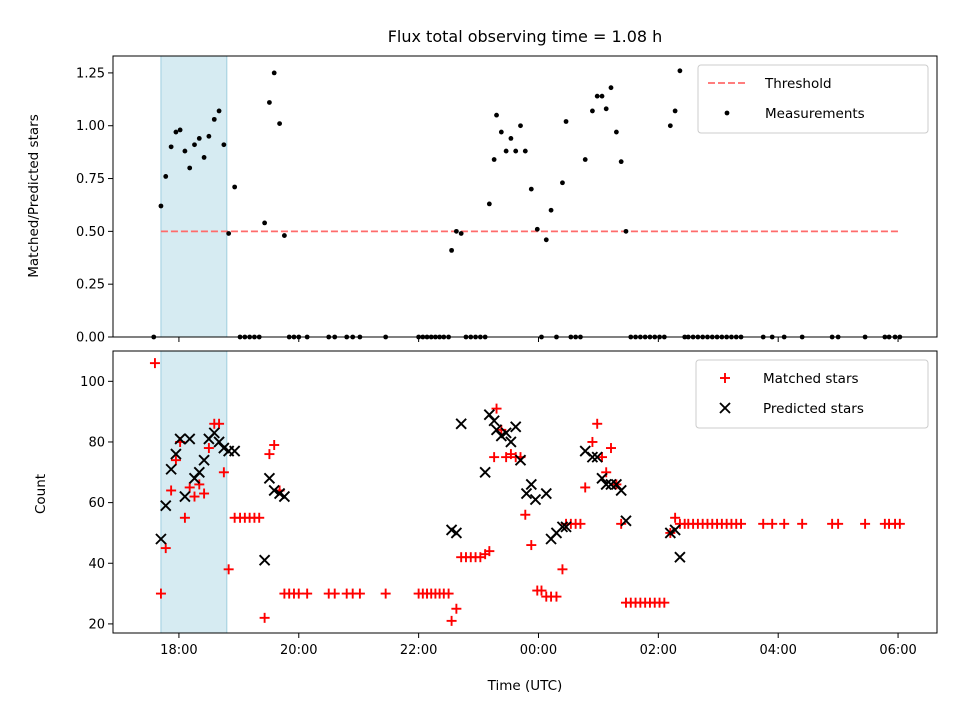 The image size is (960, 720). What do you see at coordinates (897, 650) in the screenshot?
I see `x-tick-label: 06:00` at bounding box center [897, 650].